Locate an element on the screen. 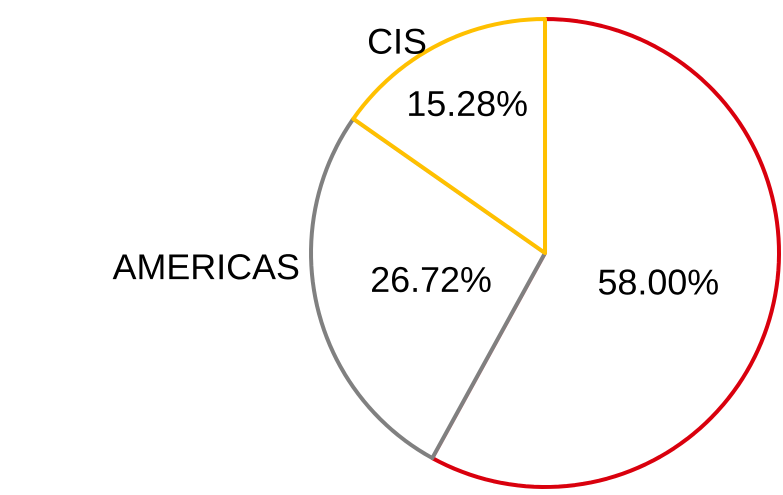  data-label: 15.28% is located at coordinates (468, 103).